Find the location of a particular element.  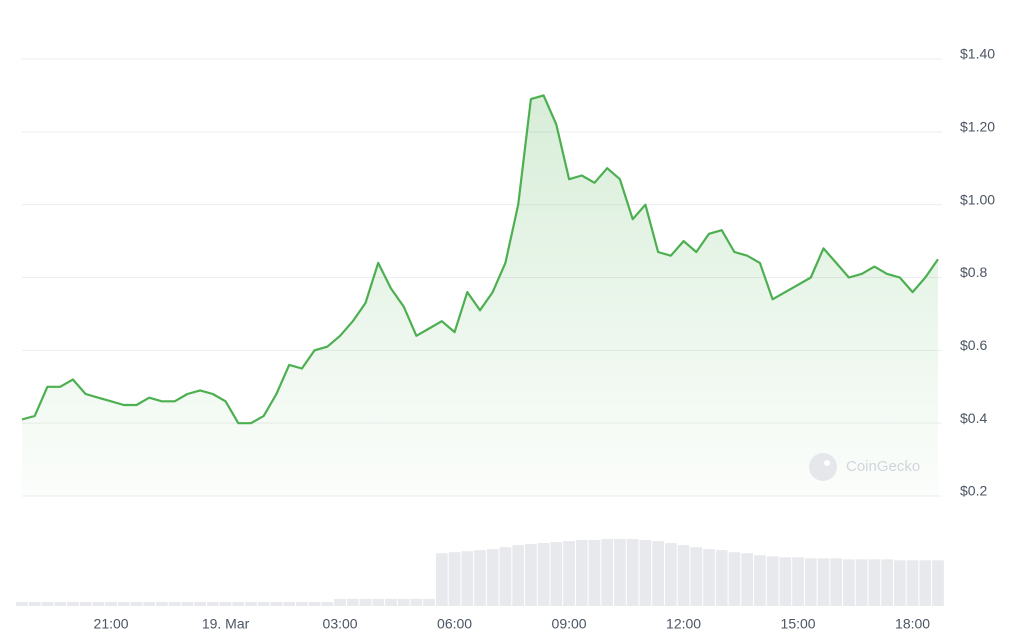

x-tick-label: 19. Mar is located at coordinates (226, 624).